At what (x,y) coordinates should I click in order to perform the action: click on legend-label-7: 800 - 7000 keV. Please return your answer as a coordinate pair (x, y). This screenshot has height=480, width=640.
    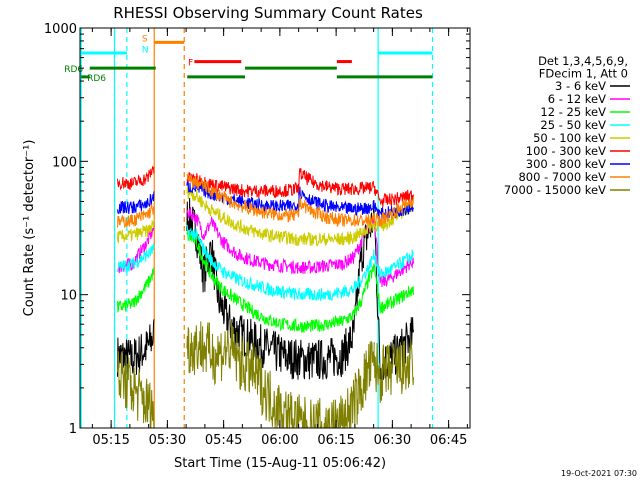
    Looking at the image, I should click on (562, 177).